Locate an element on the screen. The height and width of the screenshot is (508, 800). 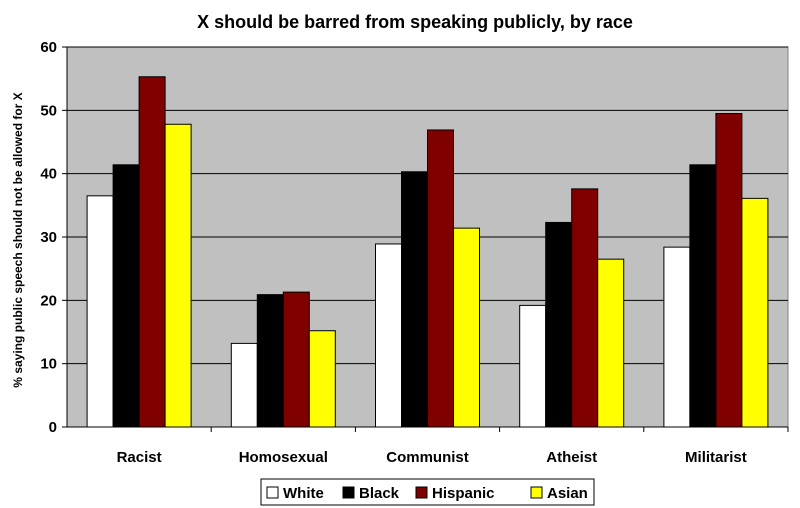
y-tick-label: 40 is located at coordinates (48, 174).